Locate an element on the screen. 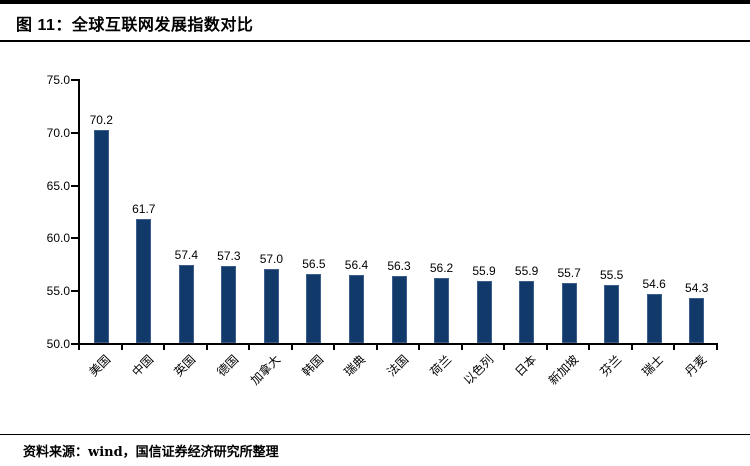  x-category-label: 荷兰 is located at coordinates (440, 366).